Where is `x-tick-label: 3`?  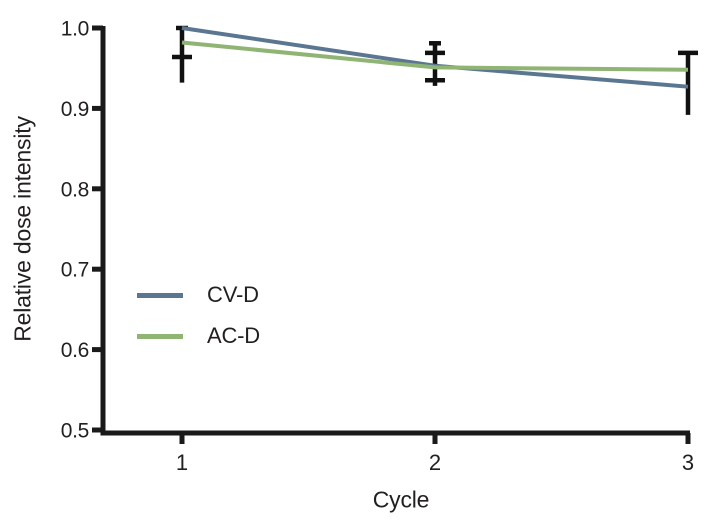
x-tick-label: 3 is located at coordinates (688, 462).